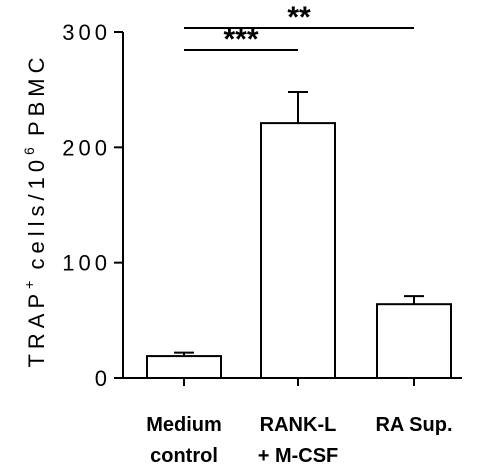 This screenshot has width=478, height=473. Describe the element at coordinates (103, 378) in the screenshot. I see `y-tick-label: 0` at that location.